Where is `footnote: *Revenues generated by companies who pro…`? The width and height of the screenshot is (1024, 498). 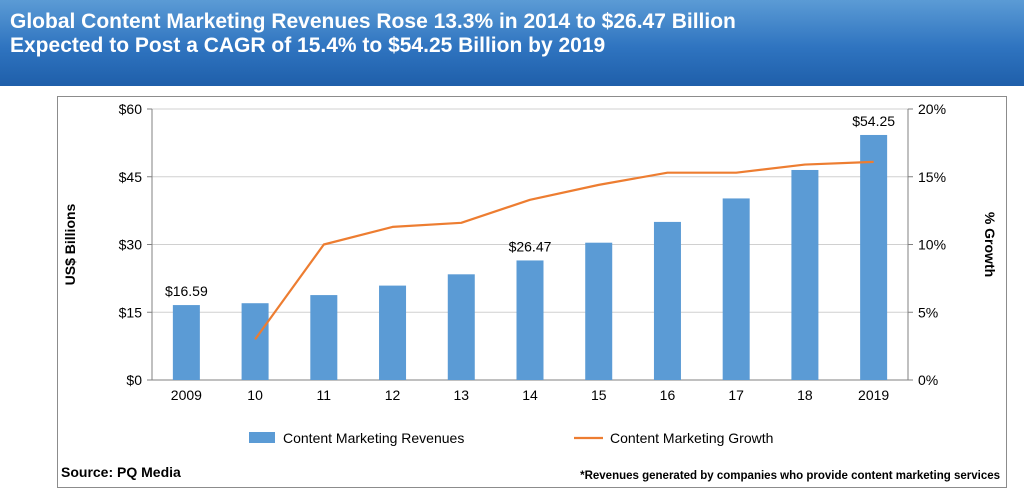 footnote: *Revenues generated by companies who pro… is located at coordinates (790, 476).